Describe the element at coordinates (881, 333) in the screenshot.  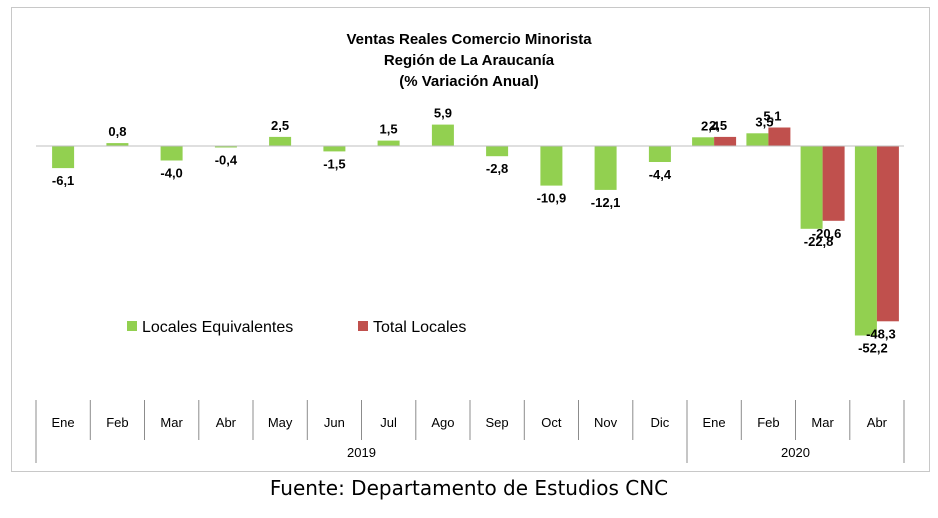
I see `data-label: -48,3` at that location.